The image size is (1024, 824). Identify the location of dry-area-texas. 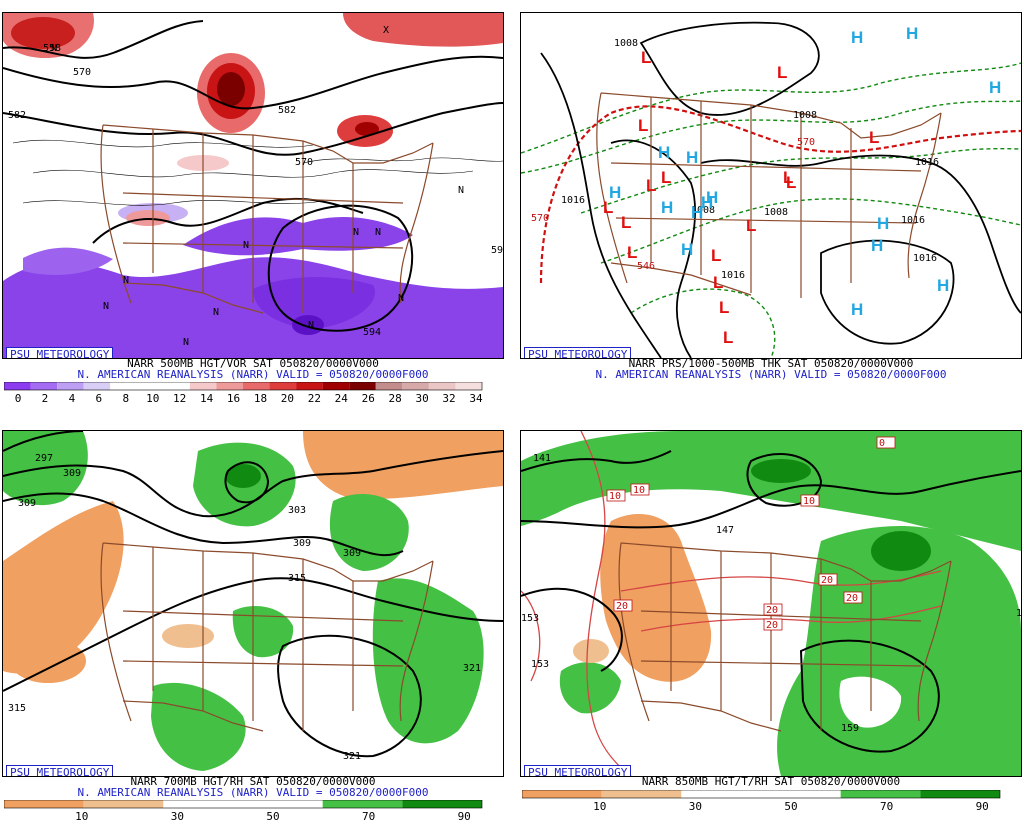
(188, 636).